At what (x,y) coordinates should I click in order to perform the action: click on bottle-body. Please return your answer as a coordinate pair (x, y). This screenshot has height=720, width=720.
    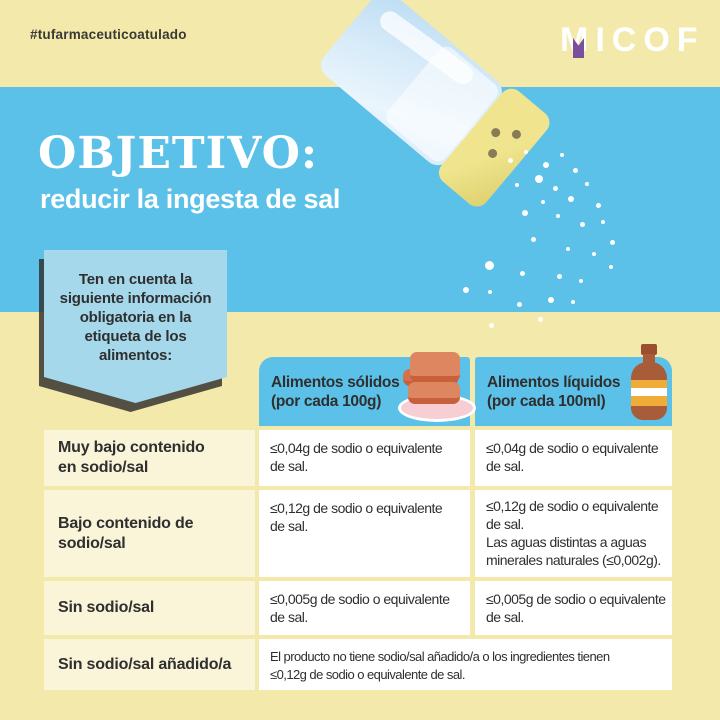
    Looking at the image, I should click on (649, 391).